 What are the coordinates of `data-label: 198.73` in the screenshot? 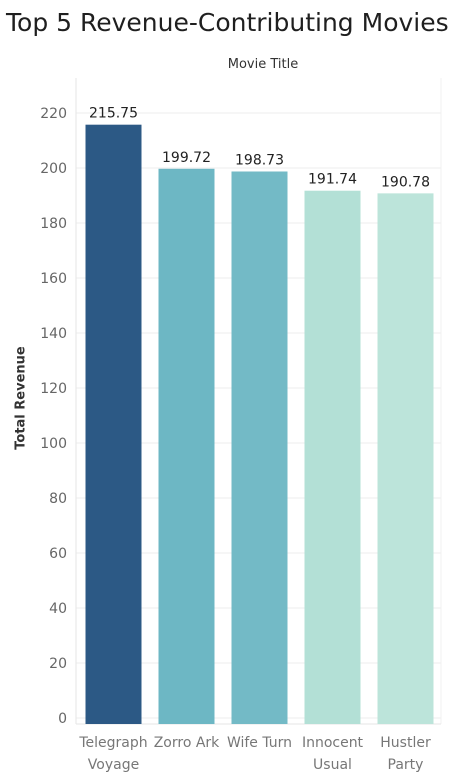 It's located at (259, 160).